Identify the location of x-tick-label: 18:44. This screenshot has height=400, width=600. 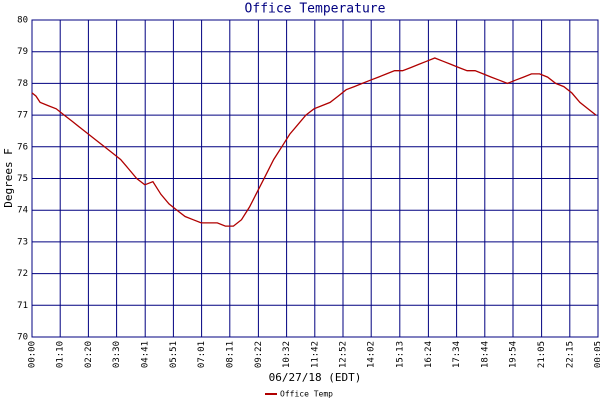
(485, 354).